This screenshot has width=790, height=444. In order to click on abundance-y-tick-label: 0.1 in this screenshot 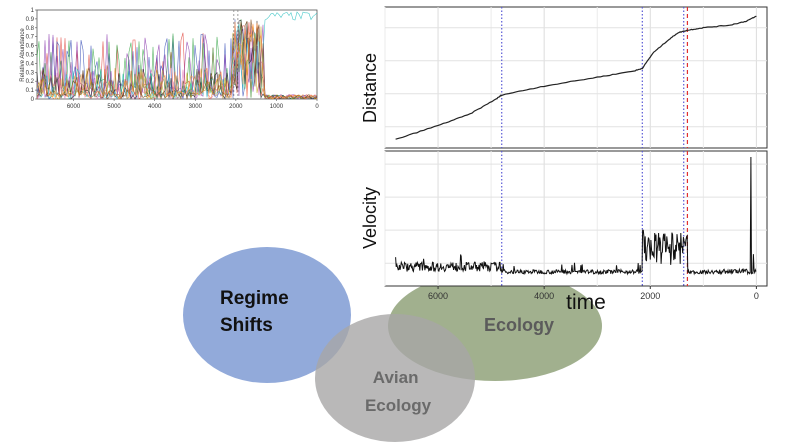, I will do `click(30, 91)`.